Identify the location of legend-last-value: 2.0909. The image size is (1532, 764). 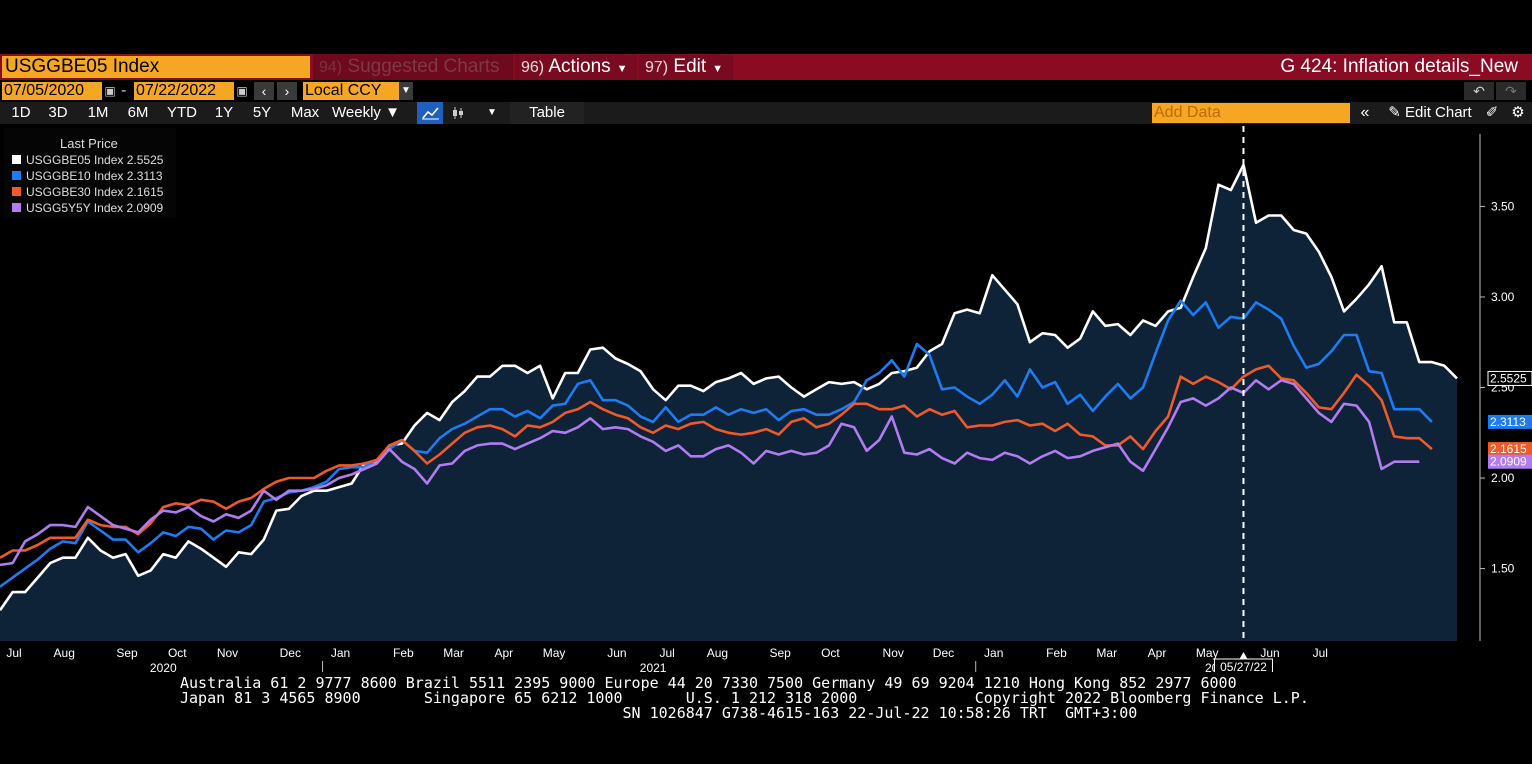
(145, 208).